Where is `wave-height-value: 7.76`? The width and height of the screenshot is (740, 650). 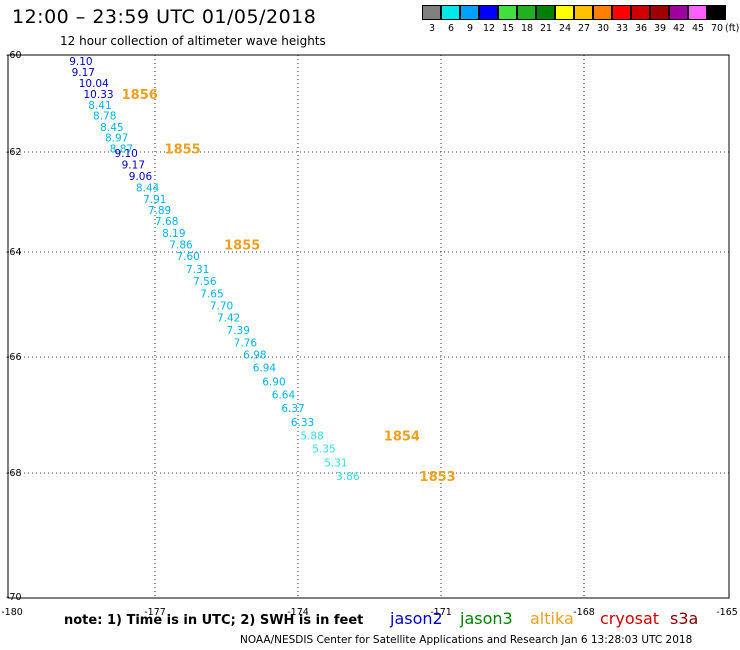
wave-height-value: 7.76 is located at coordinates (246, 343).